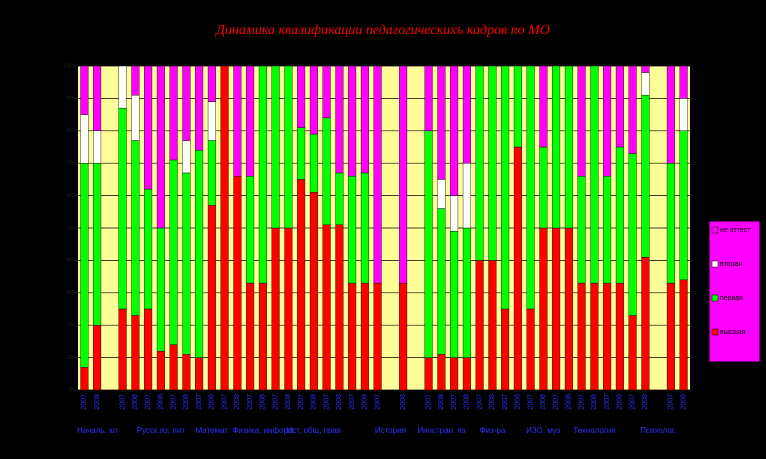 Image resolution: width=766 pixels, height=459 pixels. Describe the element at coordinates (492, 430) in the screenshot. I see `x-group-label: Физ-ра` at that location.